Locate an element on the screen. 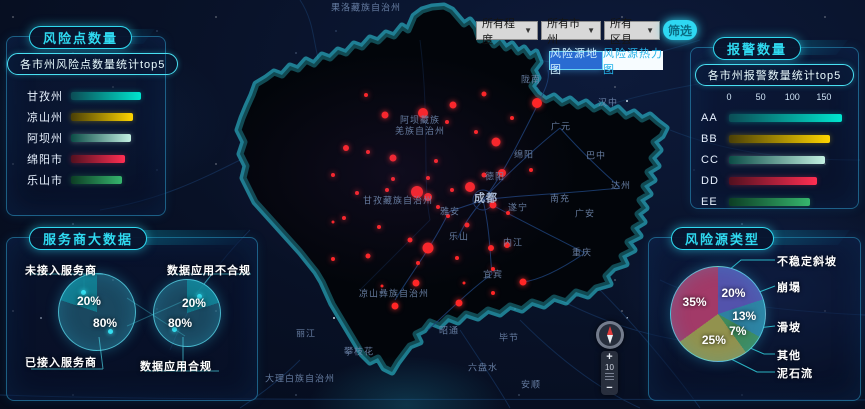 The image size is (865, 409). bar-row: 绵阳市 is located at coordinates (84, 158).